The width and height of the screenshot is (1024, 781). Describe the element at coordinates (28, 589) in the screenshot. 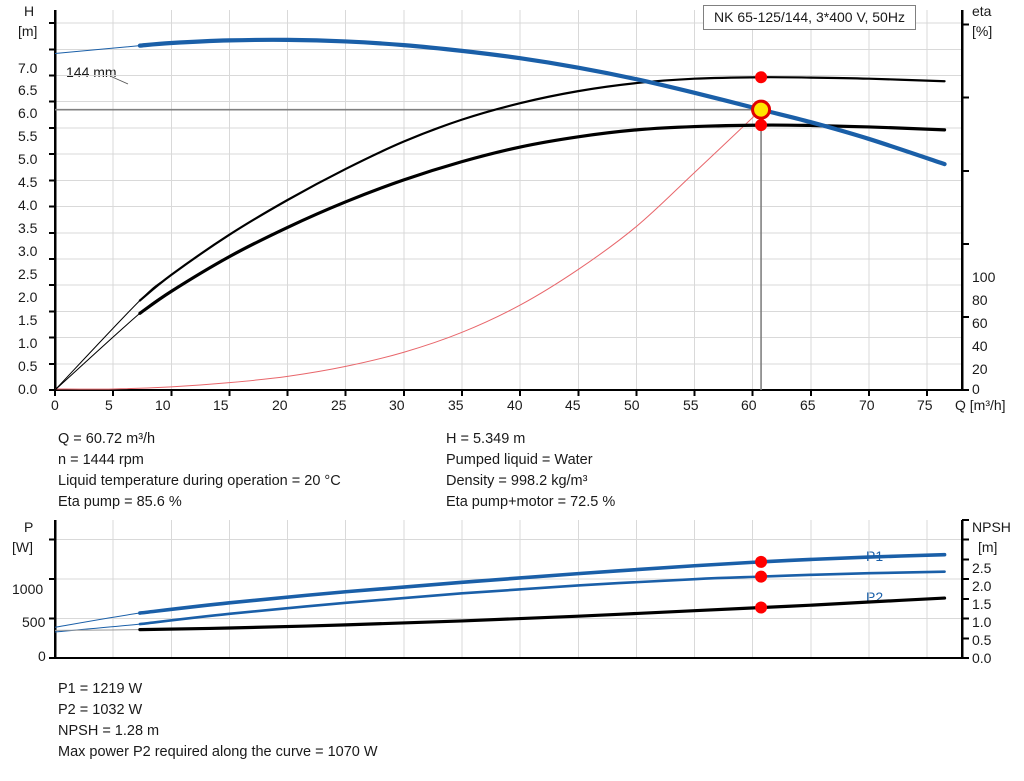

I see `bottom-ytick-1000: 1000` at that location.